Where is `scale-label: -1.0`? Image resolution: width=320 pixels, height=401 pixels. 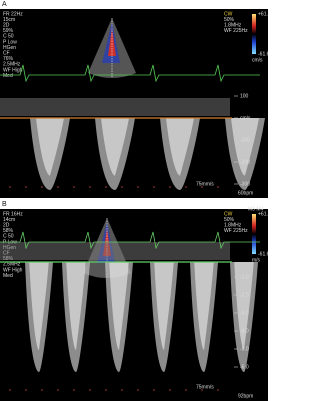 scale-label: -1.0 is located at coordinates (244, 277).